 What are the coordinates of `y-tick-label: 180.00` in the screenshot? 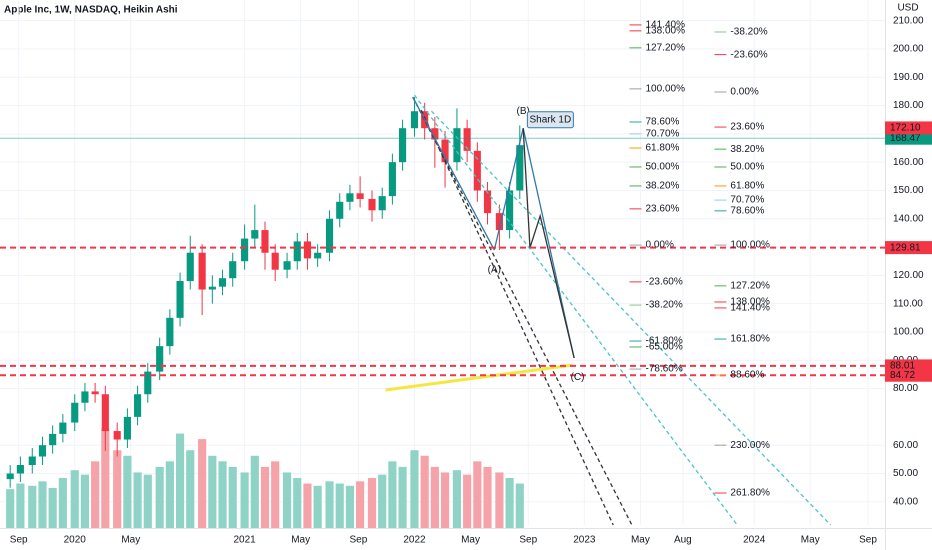 It's located at (908, 105).